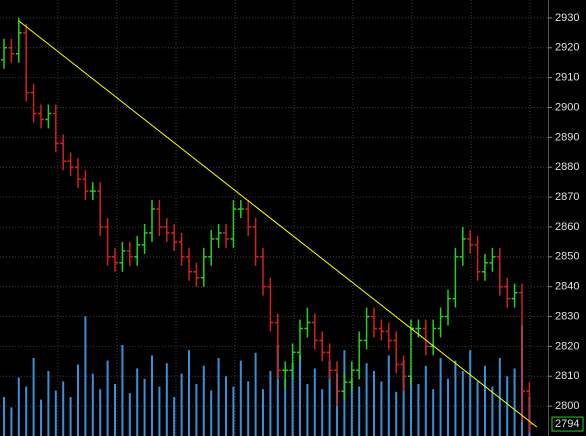 This screenshot has height=436, width=586. Describe the element at coordinates (567, 346) in the screenshot. I see `y-tick-label: 2820` at that location.